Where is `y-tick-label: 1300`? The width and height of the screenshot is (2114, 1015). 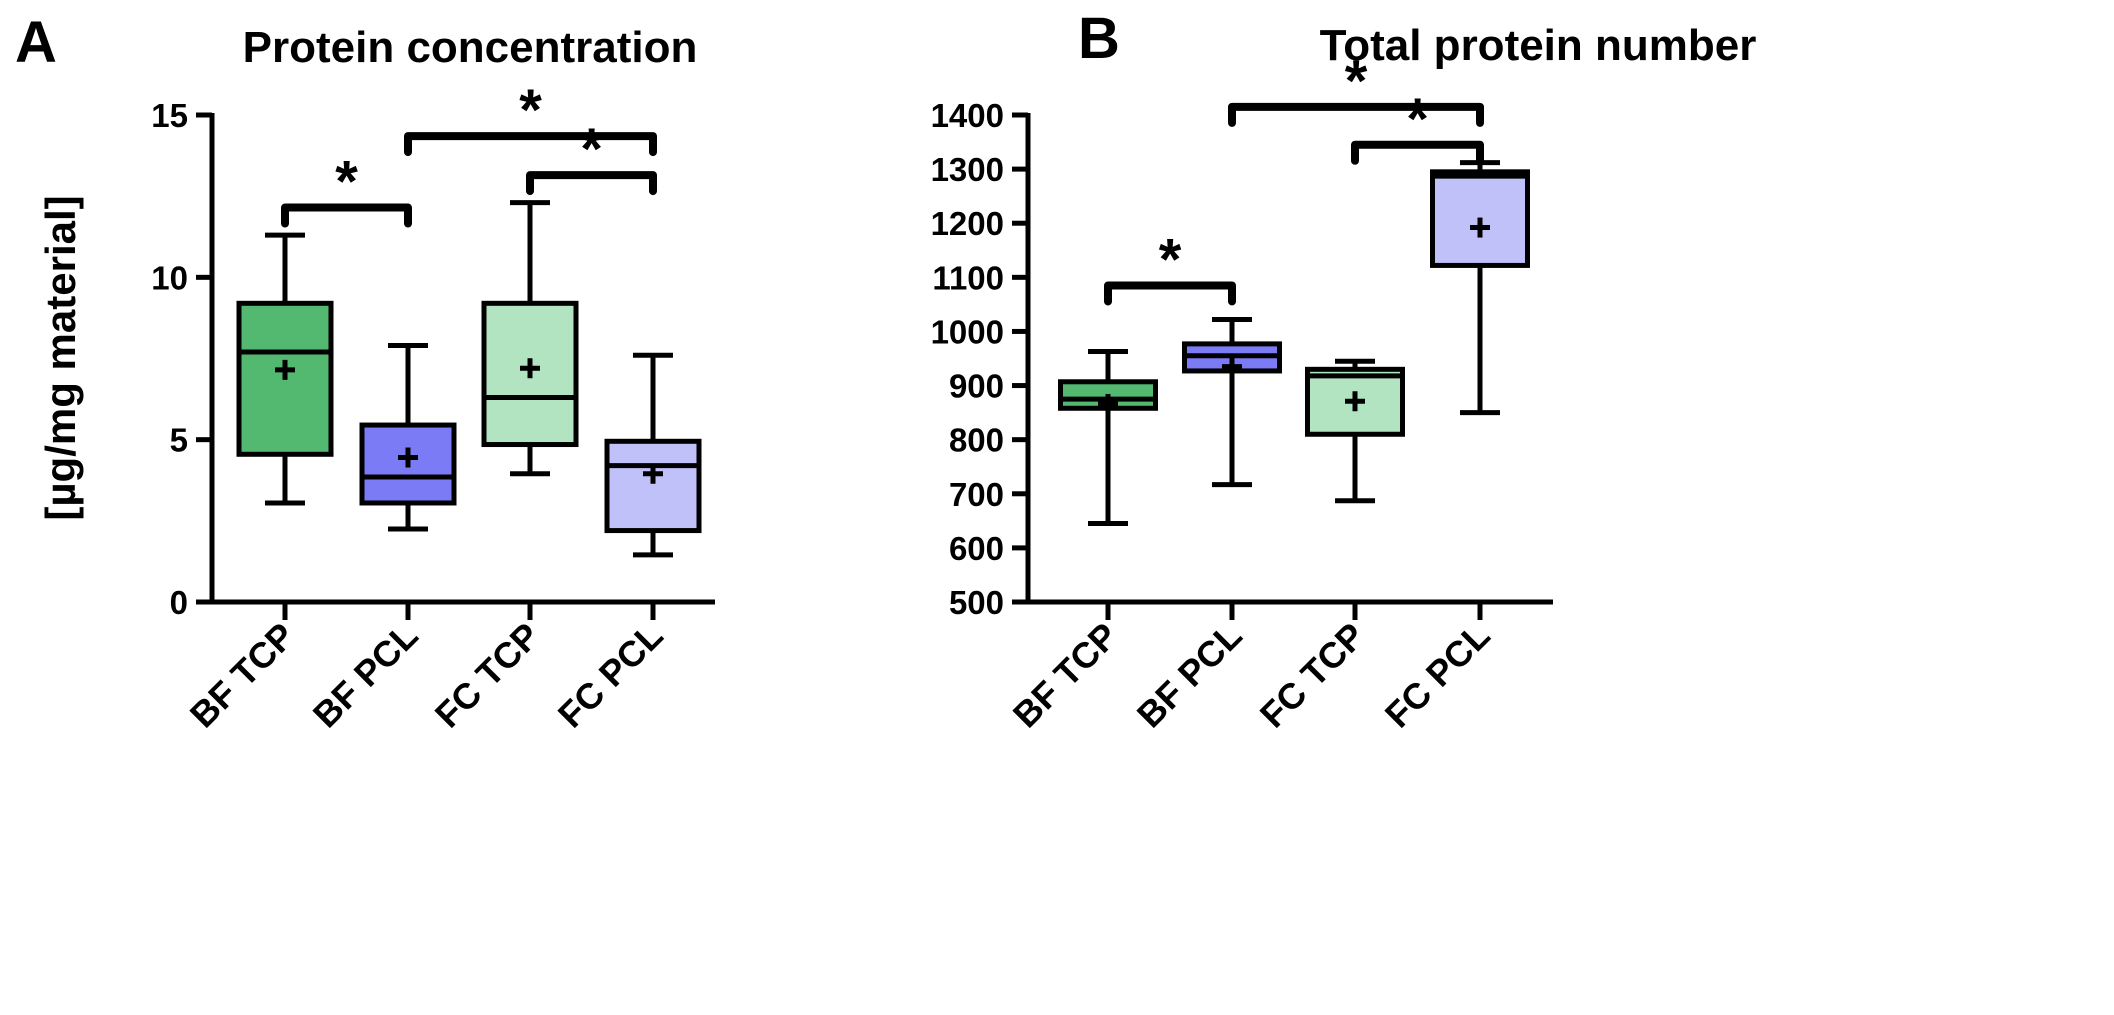 y-tick-label: 1300 is located at coordinates (967, 169).